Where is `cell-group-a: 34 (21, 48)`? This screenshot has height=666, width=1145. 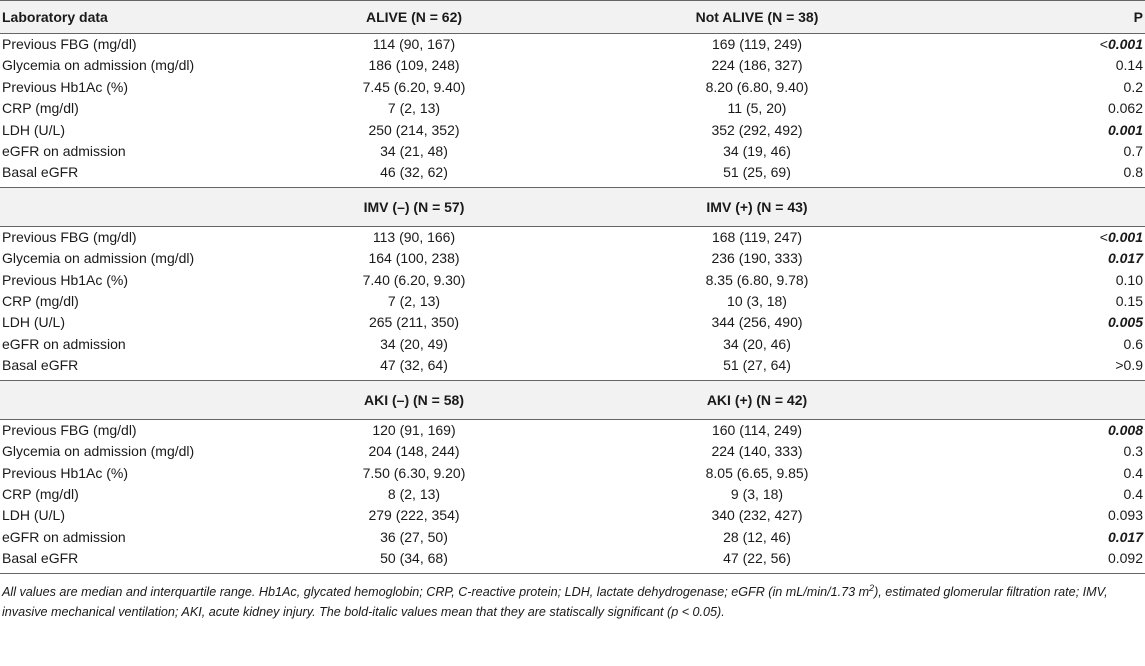
cell-group-a: 34 (21, 48) is located at coordinates (414, 151).